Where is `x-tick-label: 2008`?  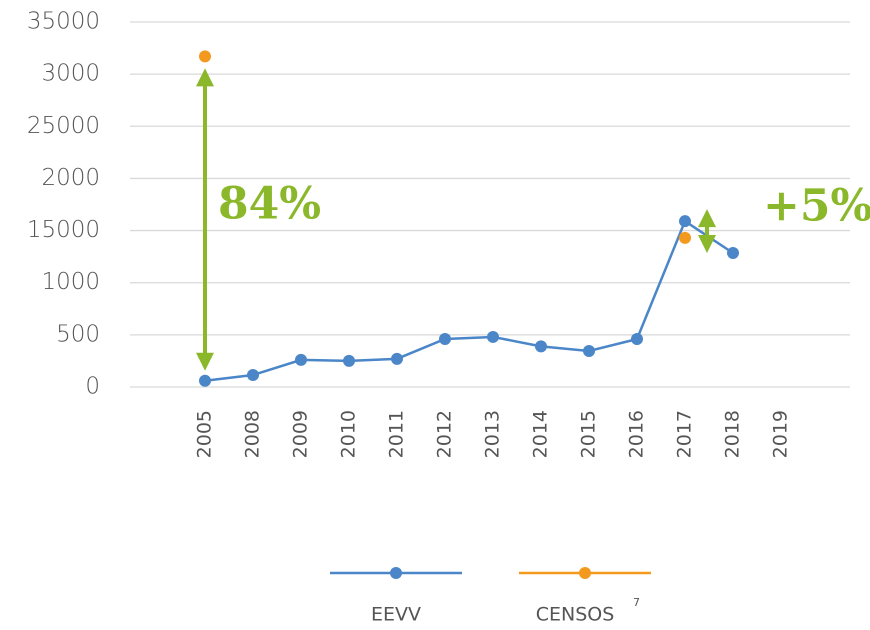 x-tick-label: 2008 is located at coordinates (253, 434).